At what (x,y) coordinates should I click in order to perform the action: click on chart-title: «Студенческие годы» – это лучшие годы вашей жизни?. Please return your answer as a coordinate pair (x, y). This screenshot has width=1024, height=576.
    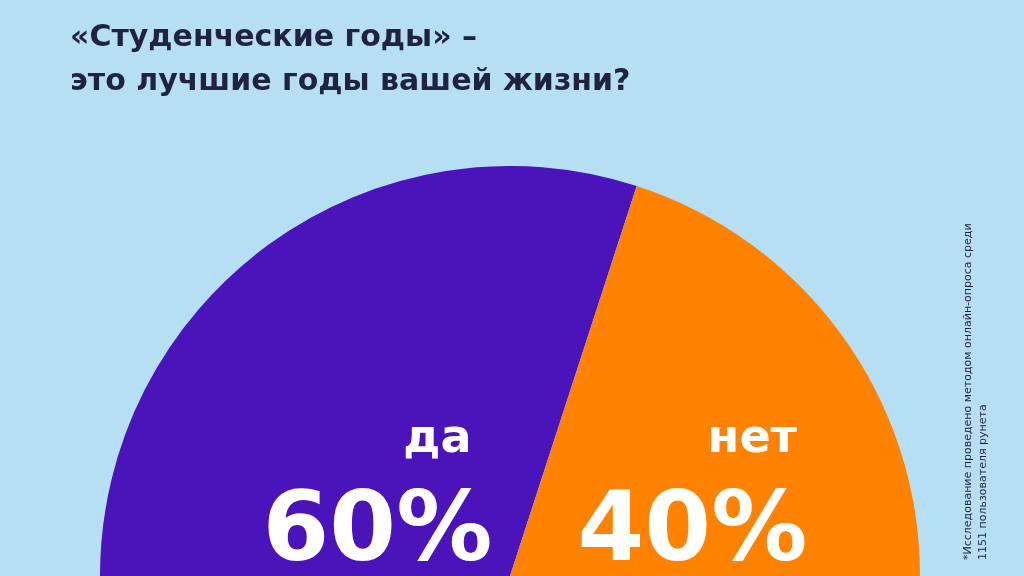
    Looking at the image, I should click on (350, 58).